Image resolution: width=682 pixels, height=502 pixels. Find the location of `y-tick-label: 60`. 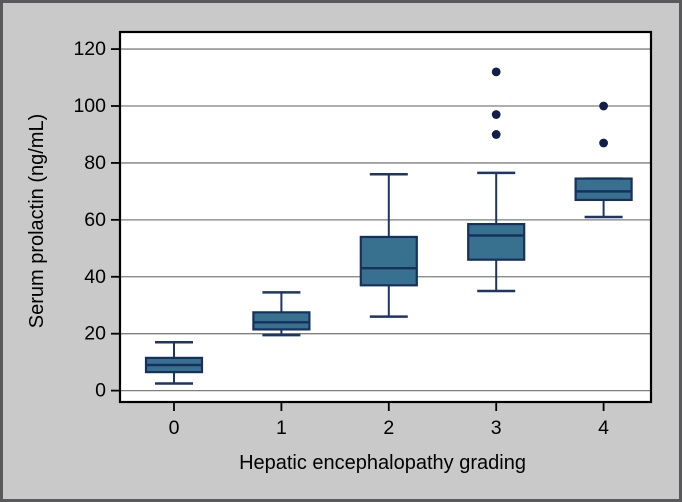

y-tick-label: 60 is located at coordinates (95, 220).